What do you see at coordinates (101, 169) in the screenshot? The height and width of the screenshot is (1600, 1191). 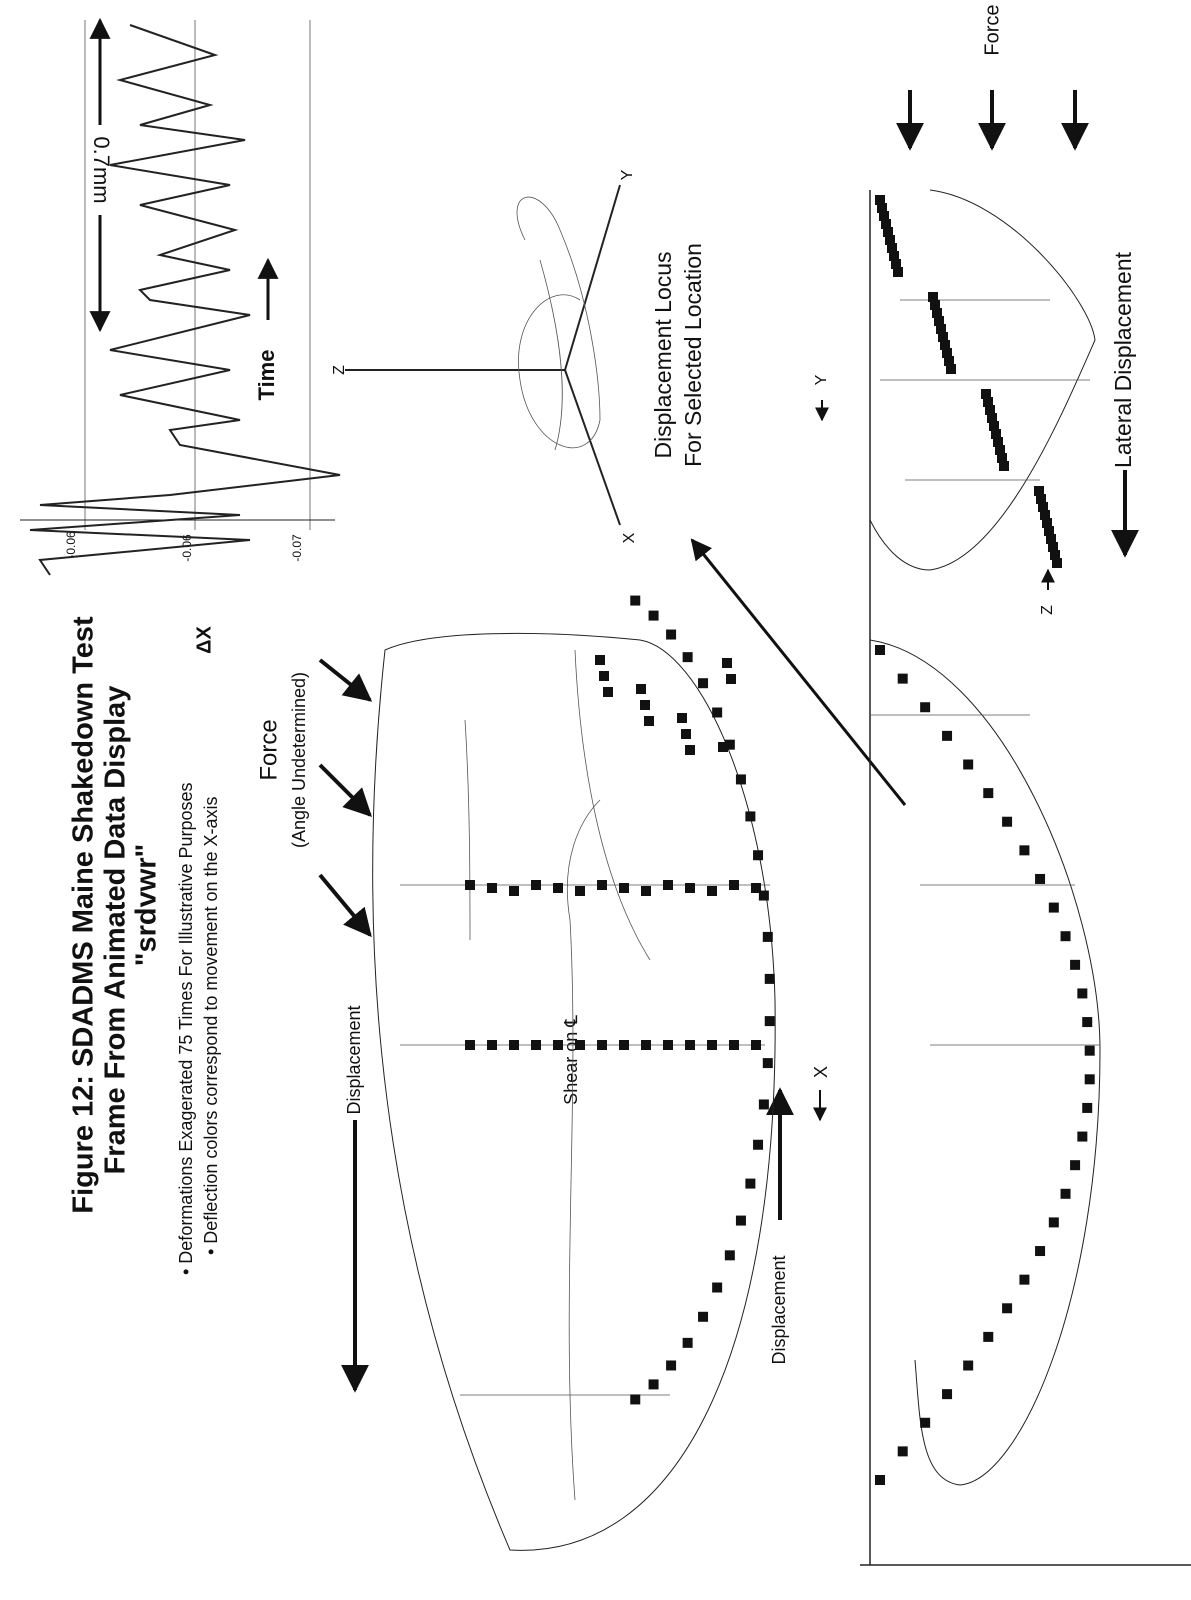 I see `scale-label: 0.7mm` at bounding box center [101, 169].